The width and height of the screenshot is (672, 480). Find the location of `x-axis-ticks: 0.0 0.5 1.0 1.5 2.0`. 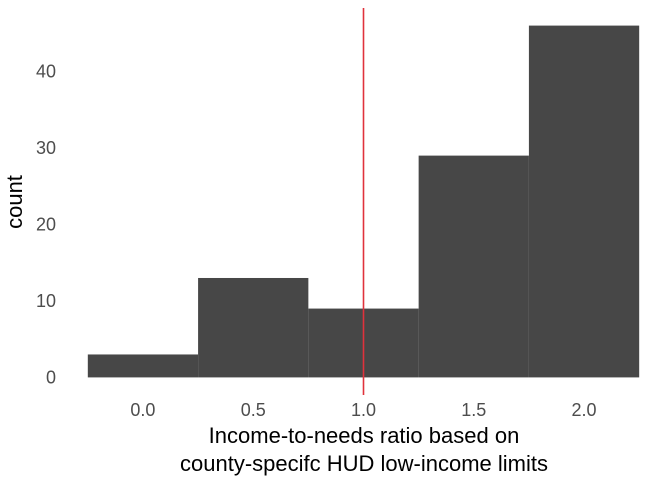

x-axis-ticks: 0.0 0.5 1.0 1.5 2.0 is located at coordinates (363, 410).